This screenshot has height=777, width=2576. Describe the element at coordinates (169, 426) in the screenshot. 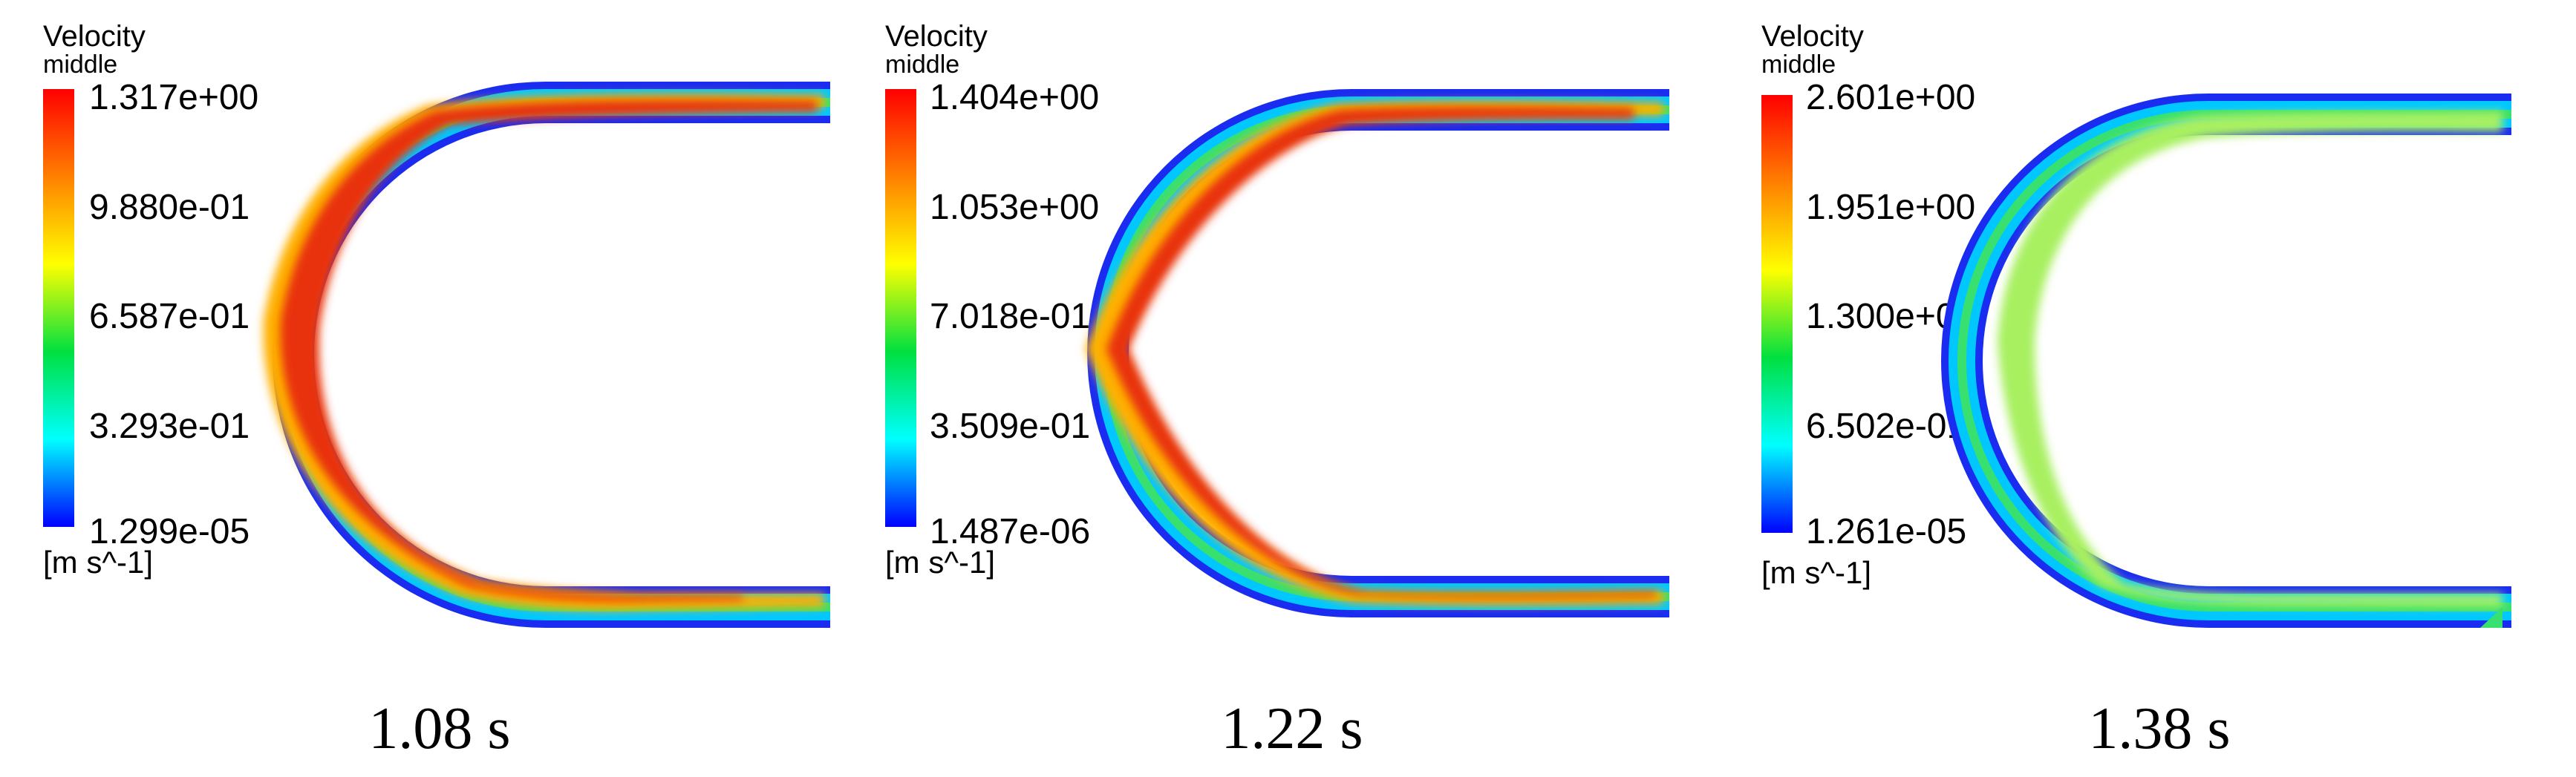

I see `tick-label: 3.293e-01` at that location.